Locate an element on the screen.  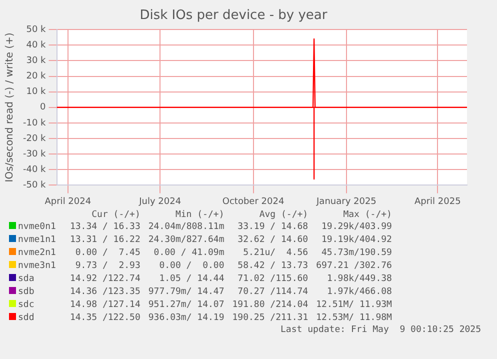
text: 70.27 /114.74 is located at coordinates (273, 292).